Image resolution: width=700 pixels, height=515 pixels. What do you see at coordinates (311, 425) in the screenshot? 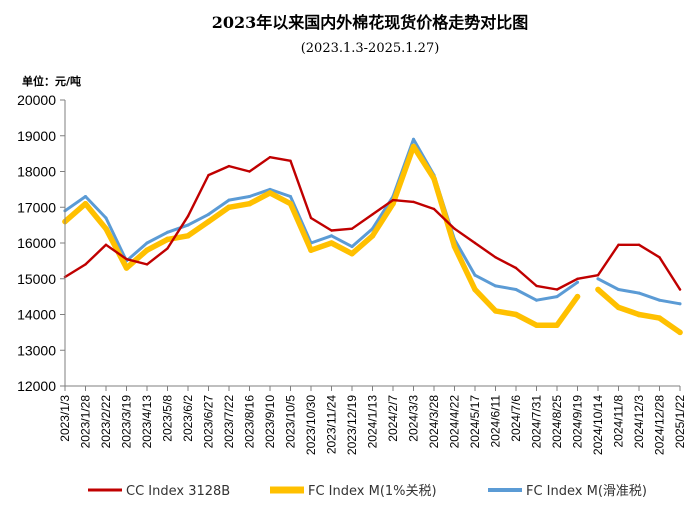
I see `x-tick-label: 2023/10/30` at bounding box center [311, 425].